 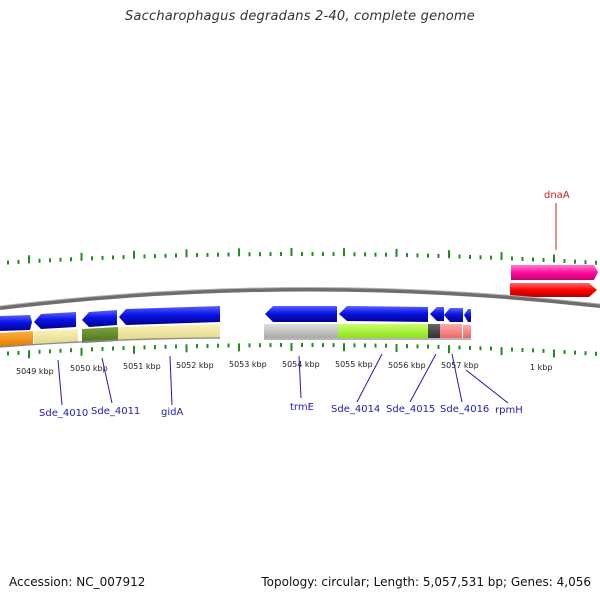 What do you see at coordinates (554, 272) in the screenshot?
I see `dnaA-gene-arrow-upper` at bounding box center [554, 272].